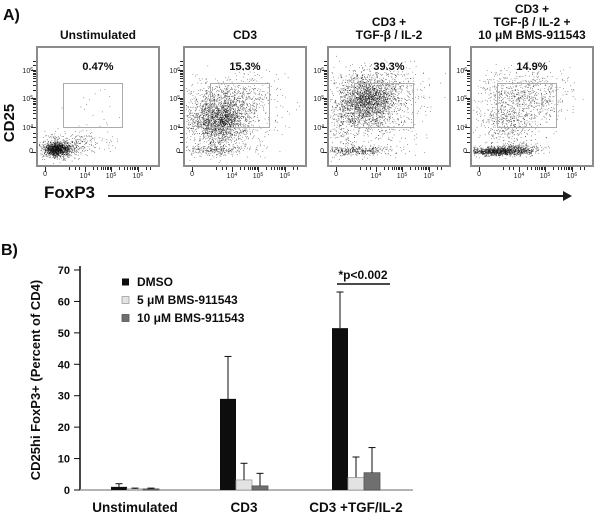  I want to click on tick-exponent: 5, so click(262, 175).